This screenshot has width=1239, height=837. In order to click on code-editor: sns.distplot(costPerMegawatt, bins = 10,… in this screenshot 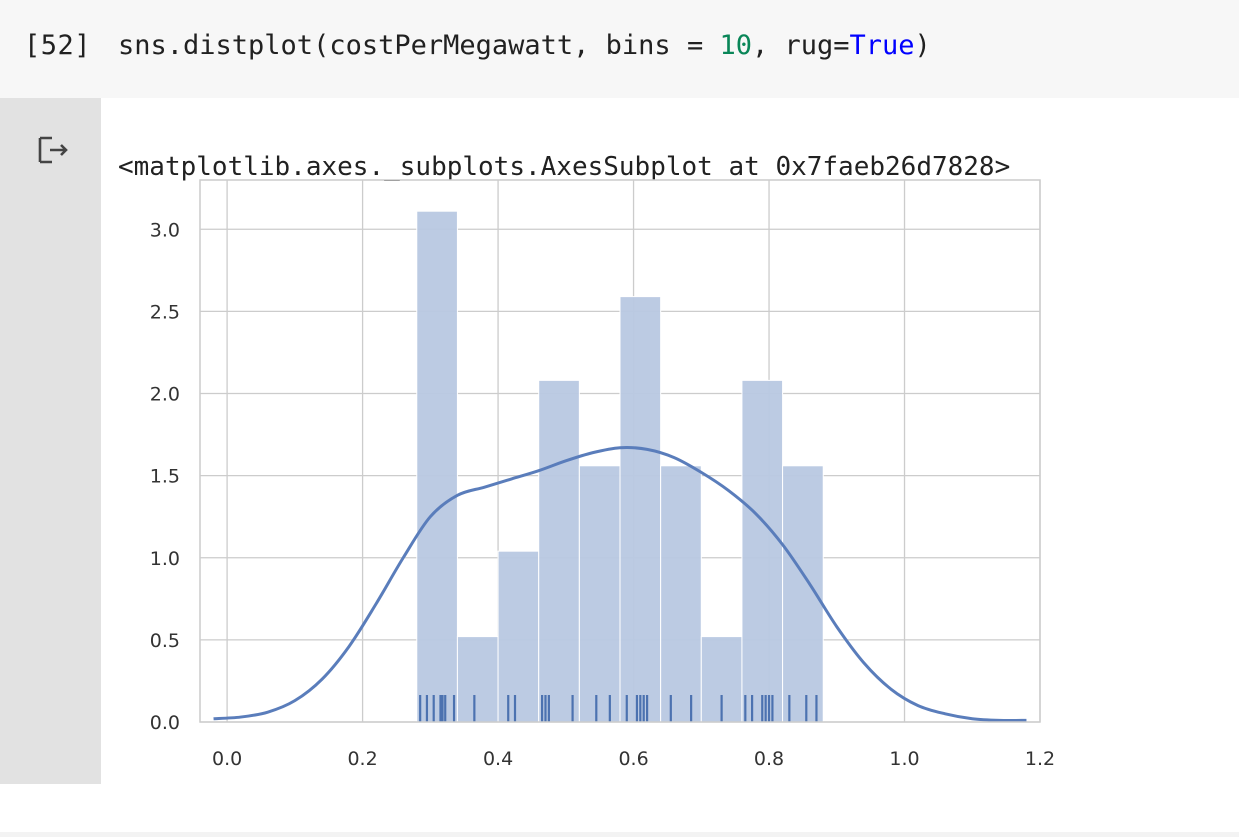, I will do `click(524, 45)`.